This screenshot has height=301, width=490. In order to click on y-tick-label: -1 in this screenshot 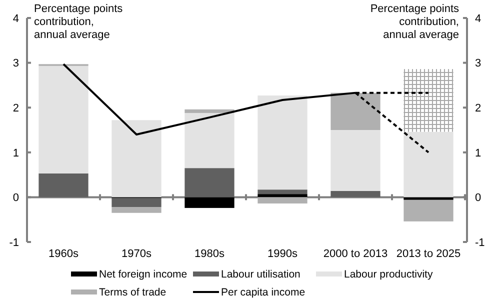, I will do `click(14, 242)`.